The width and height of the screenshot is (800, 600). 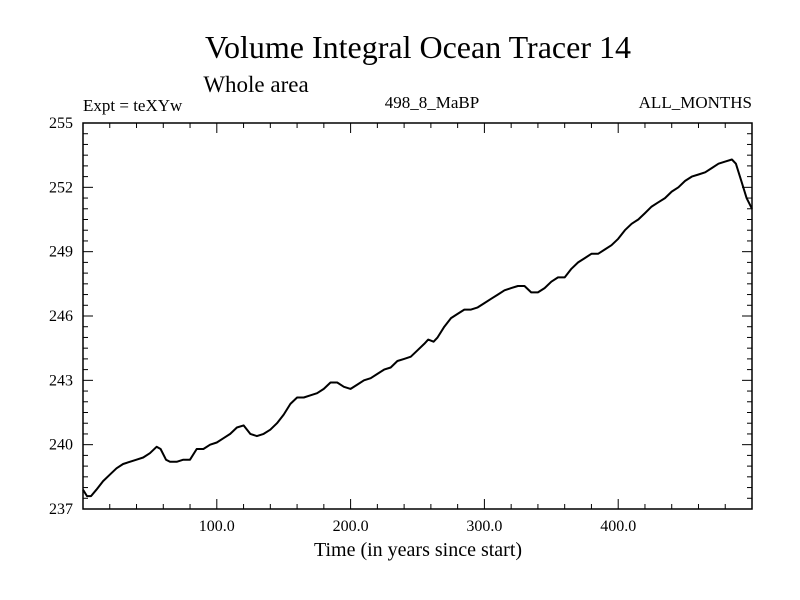 I want to click on y-tick-label: 246, so click(x=61, y=316).